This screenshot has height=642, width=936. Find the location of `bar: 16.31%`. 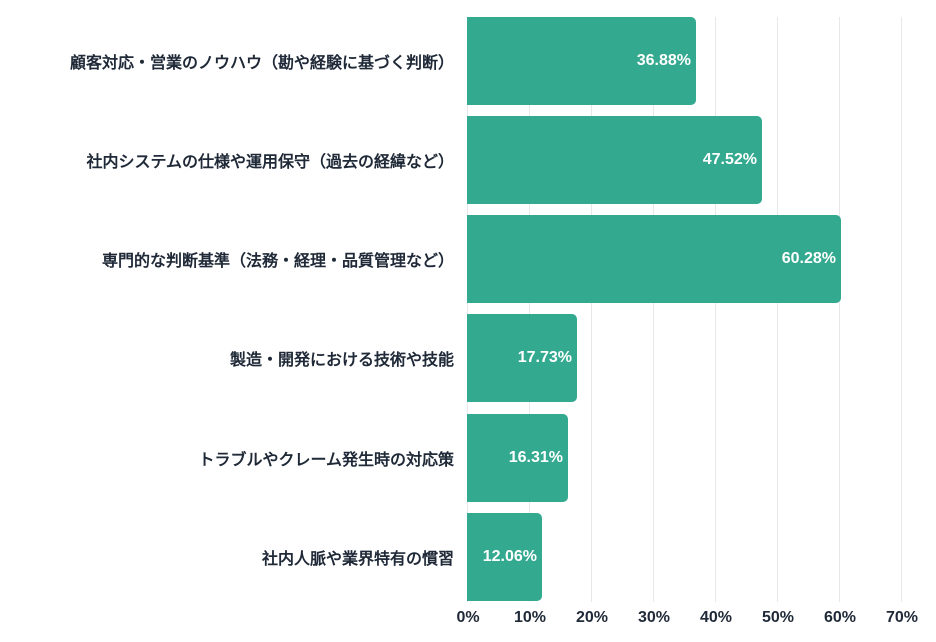

bar: 16.31% is located at coordinates (517, 458).